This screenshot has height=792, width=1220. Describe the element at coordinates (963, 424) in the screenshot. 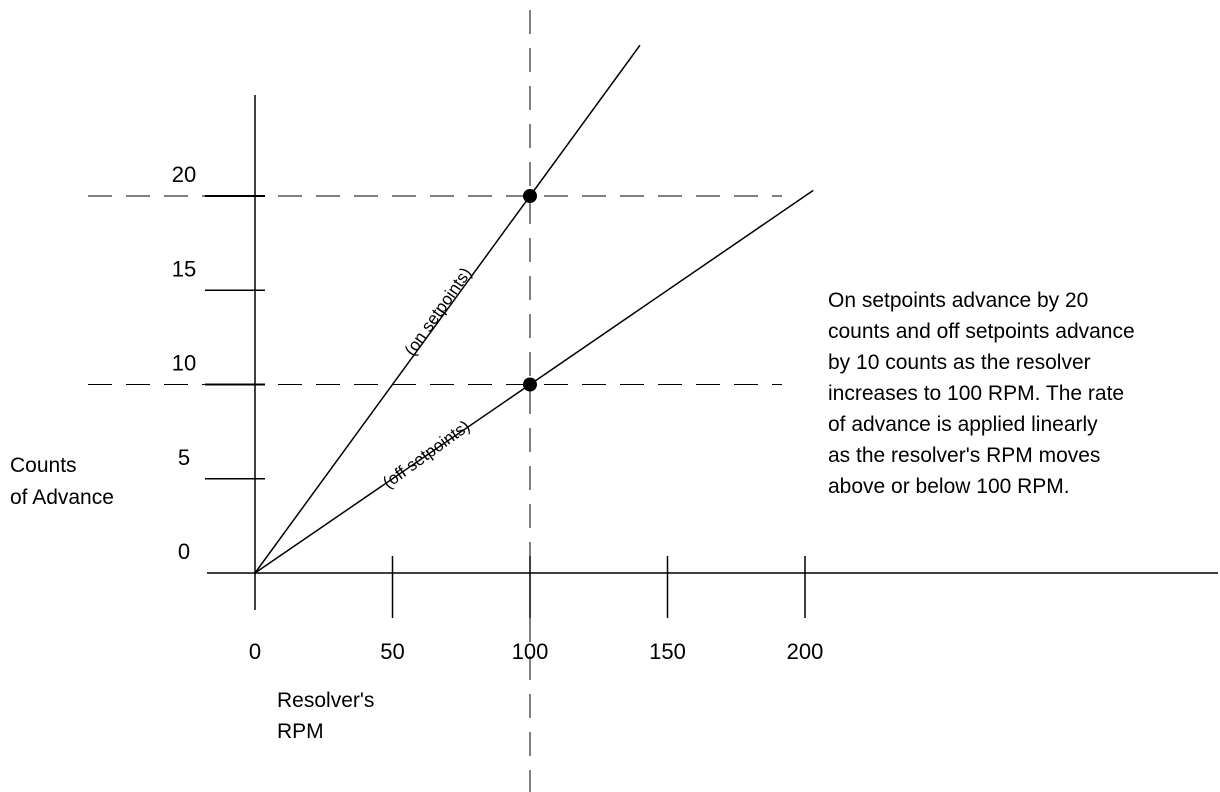

I see `annotation-line: of advance is applied linearly` at that location.